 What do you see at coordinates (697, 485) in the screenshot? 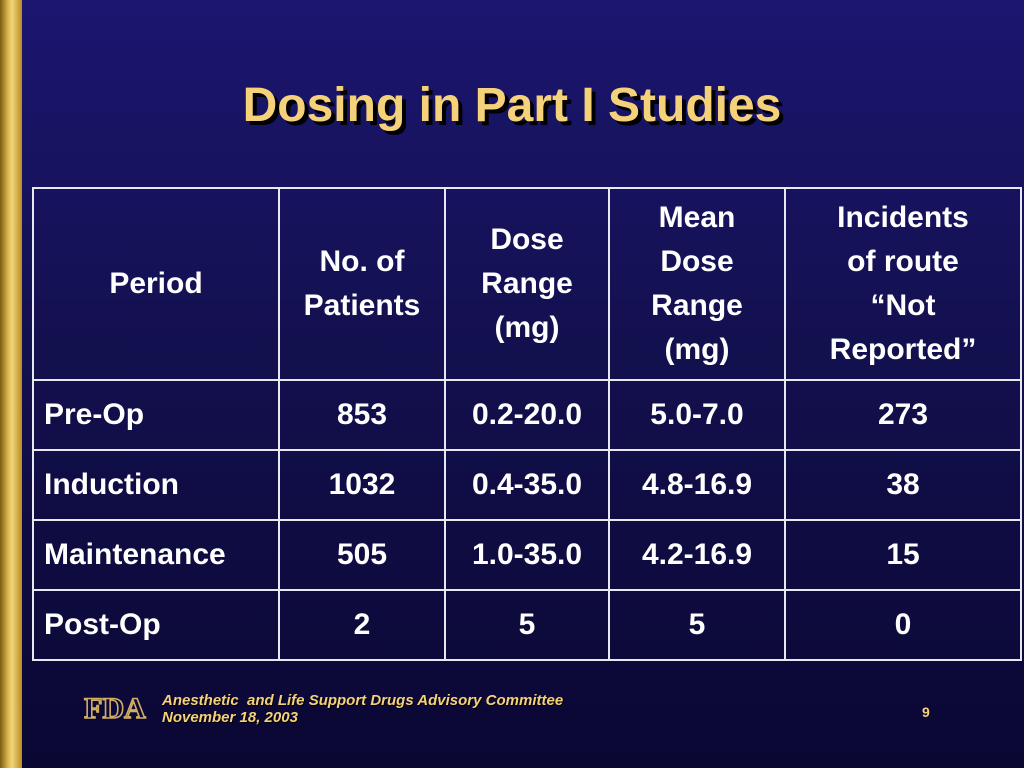
I see `cell-mean-dose-range: 4.8-16.9` at bounding box center [697, 485].